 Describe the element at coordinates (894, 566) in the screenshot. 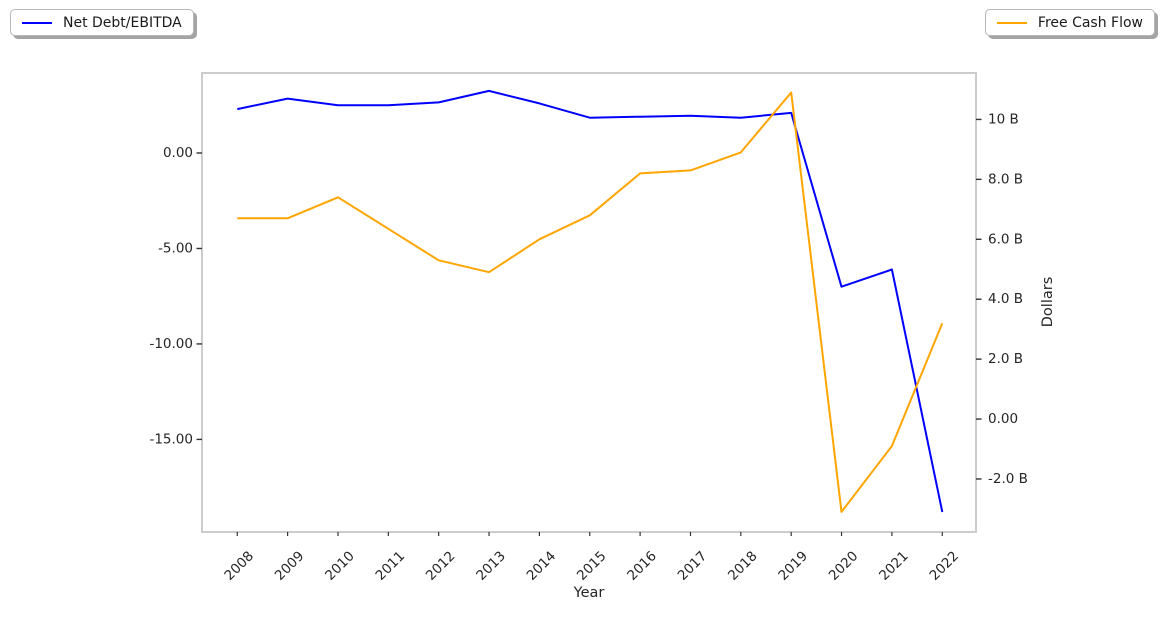

I see `x-tick-label: 2021` at that location.